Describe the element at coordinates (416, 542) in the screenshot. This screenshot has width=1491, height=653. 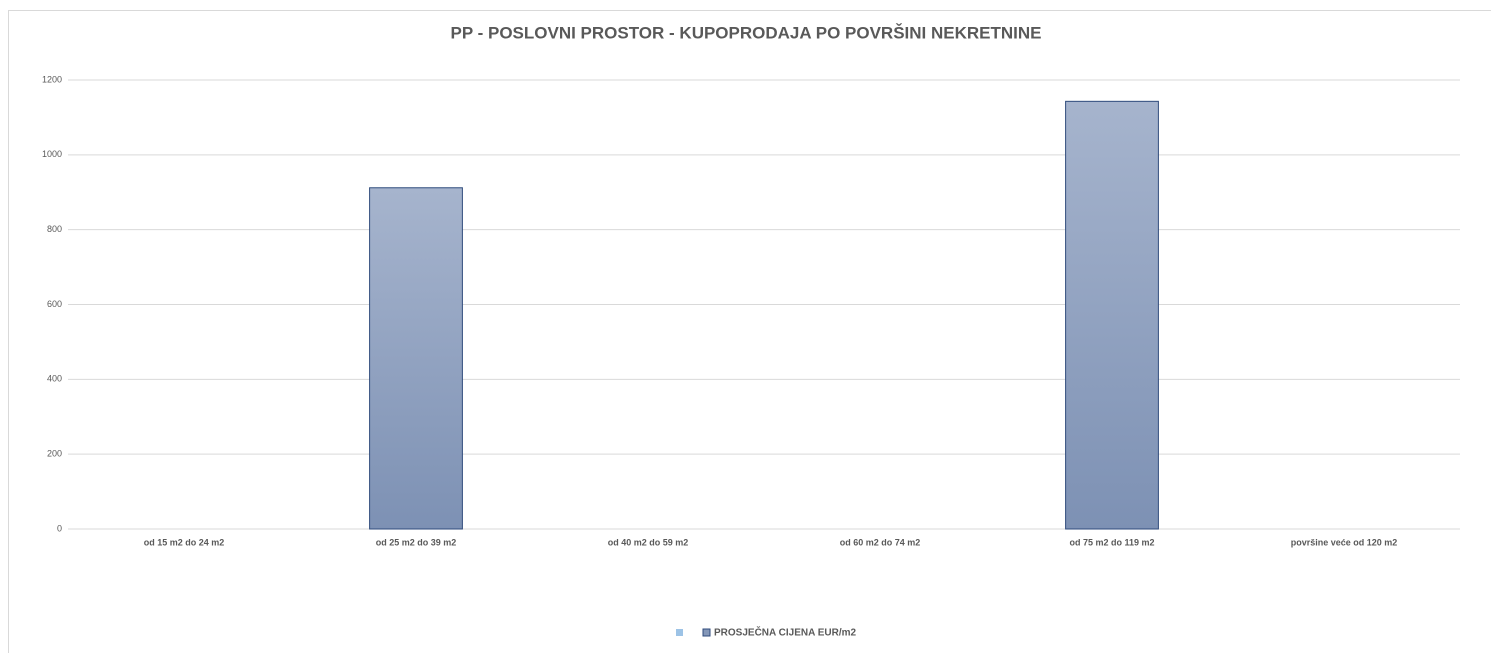
I see `x-tick-label: od 25 m2 do 39 m2` at that location.